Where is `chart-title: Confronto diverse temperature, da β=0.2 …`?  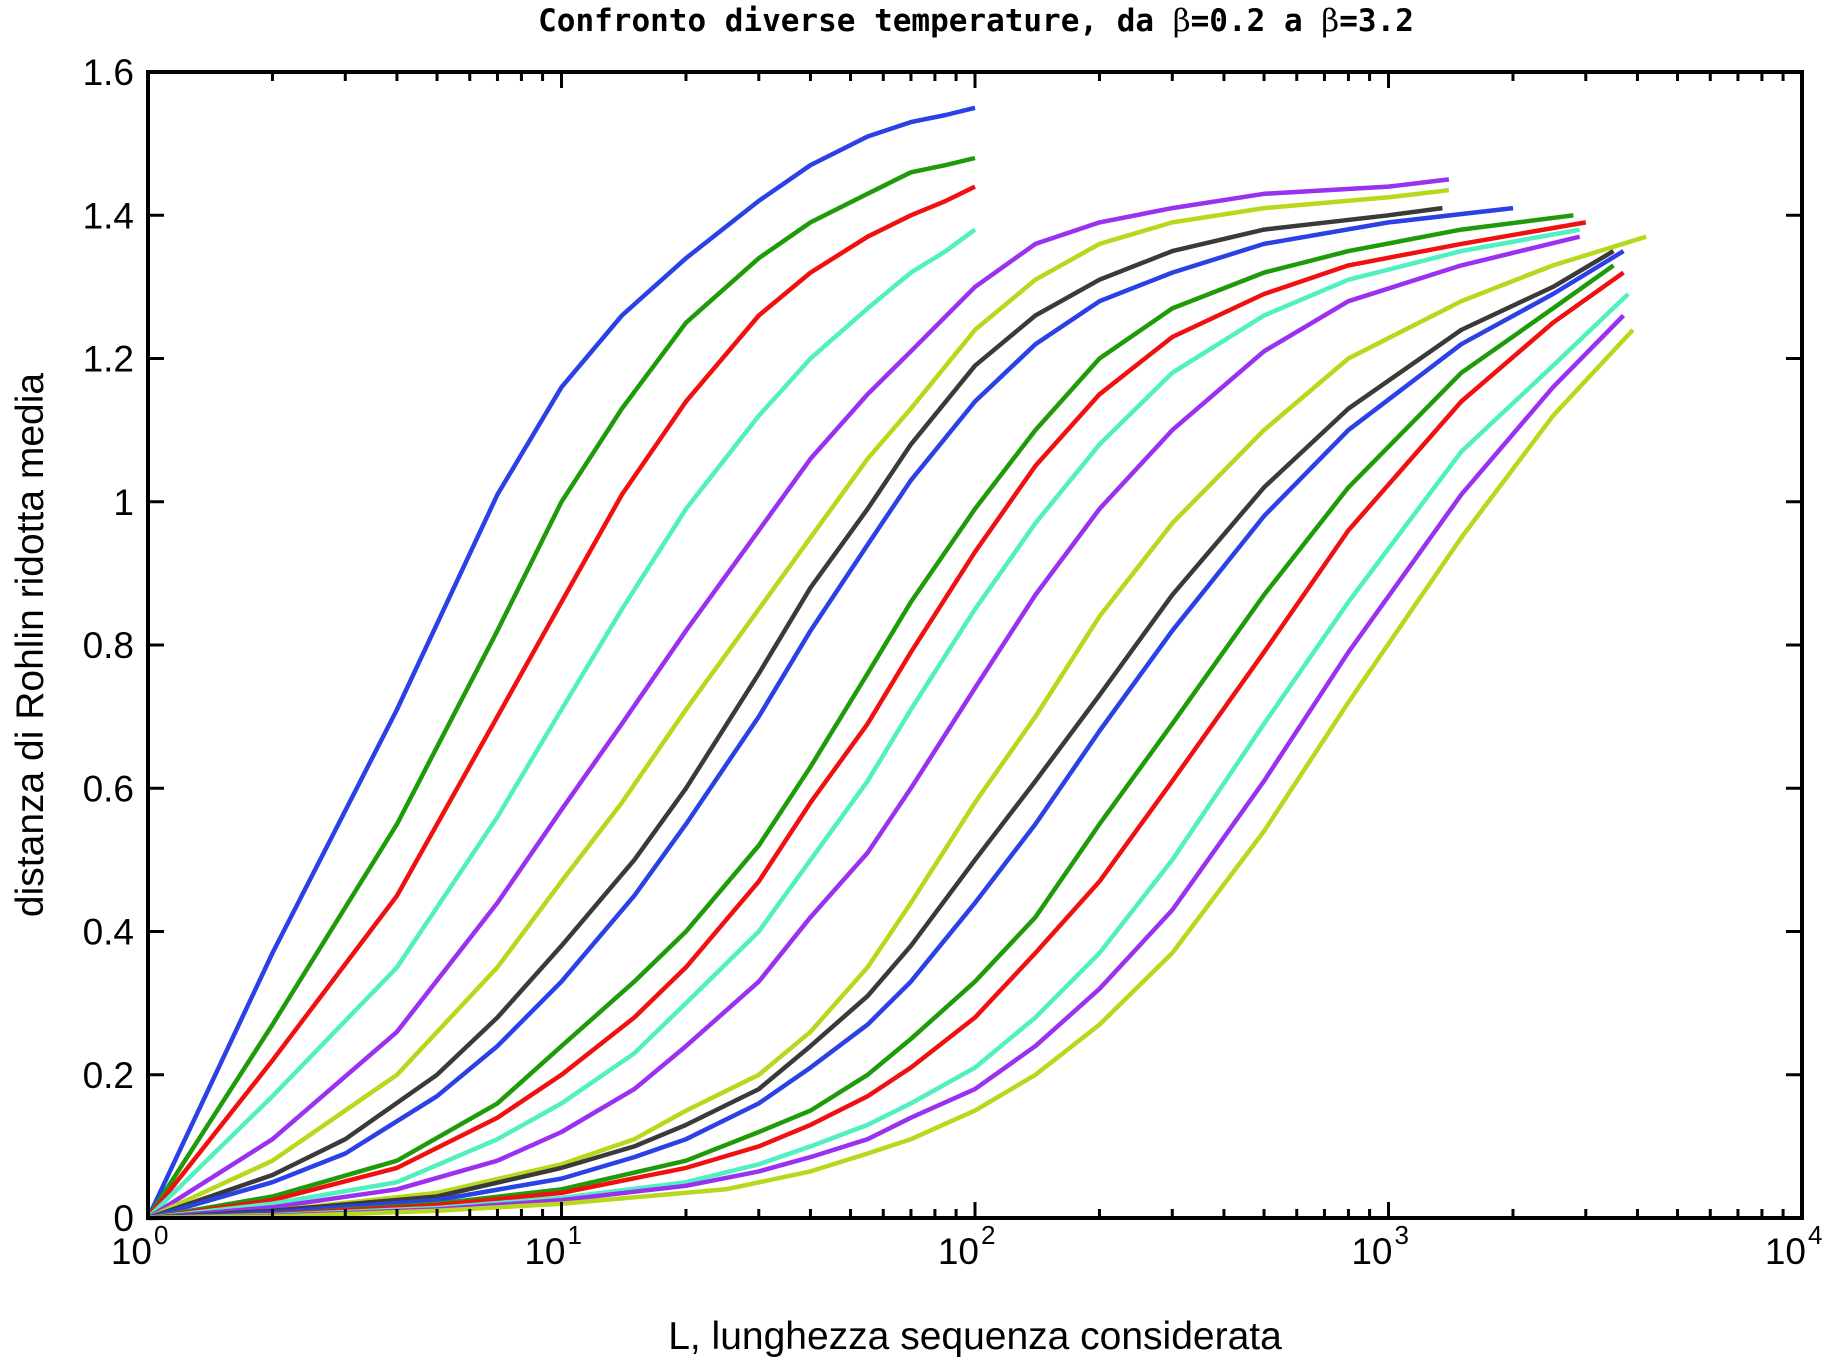 chart-title: Confronto diverse temperature, da β=0.2 … is located at coordinates (976, 21).